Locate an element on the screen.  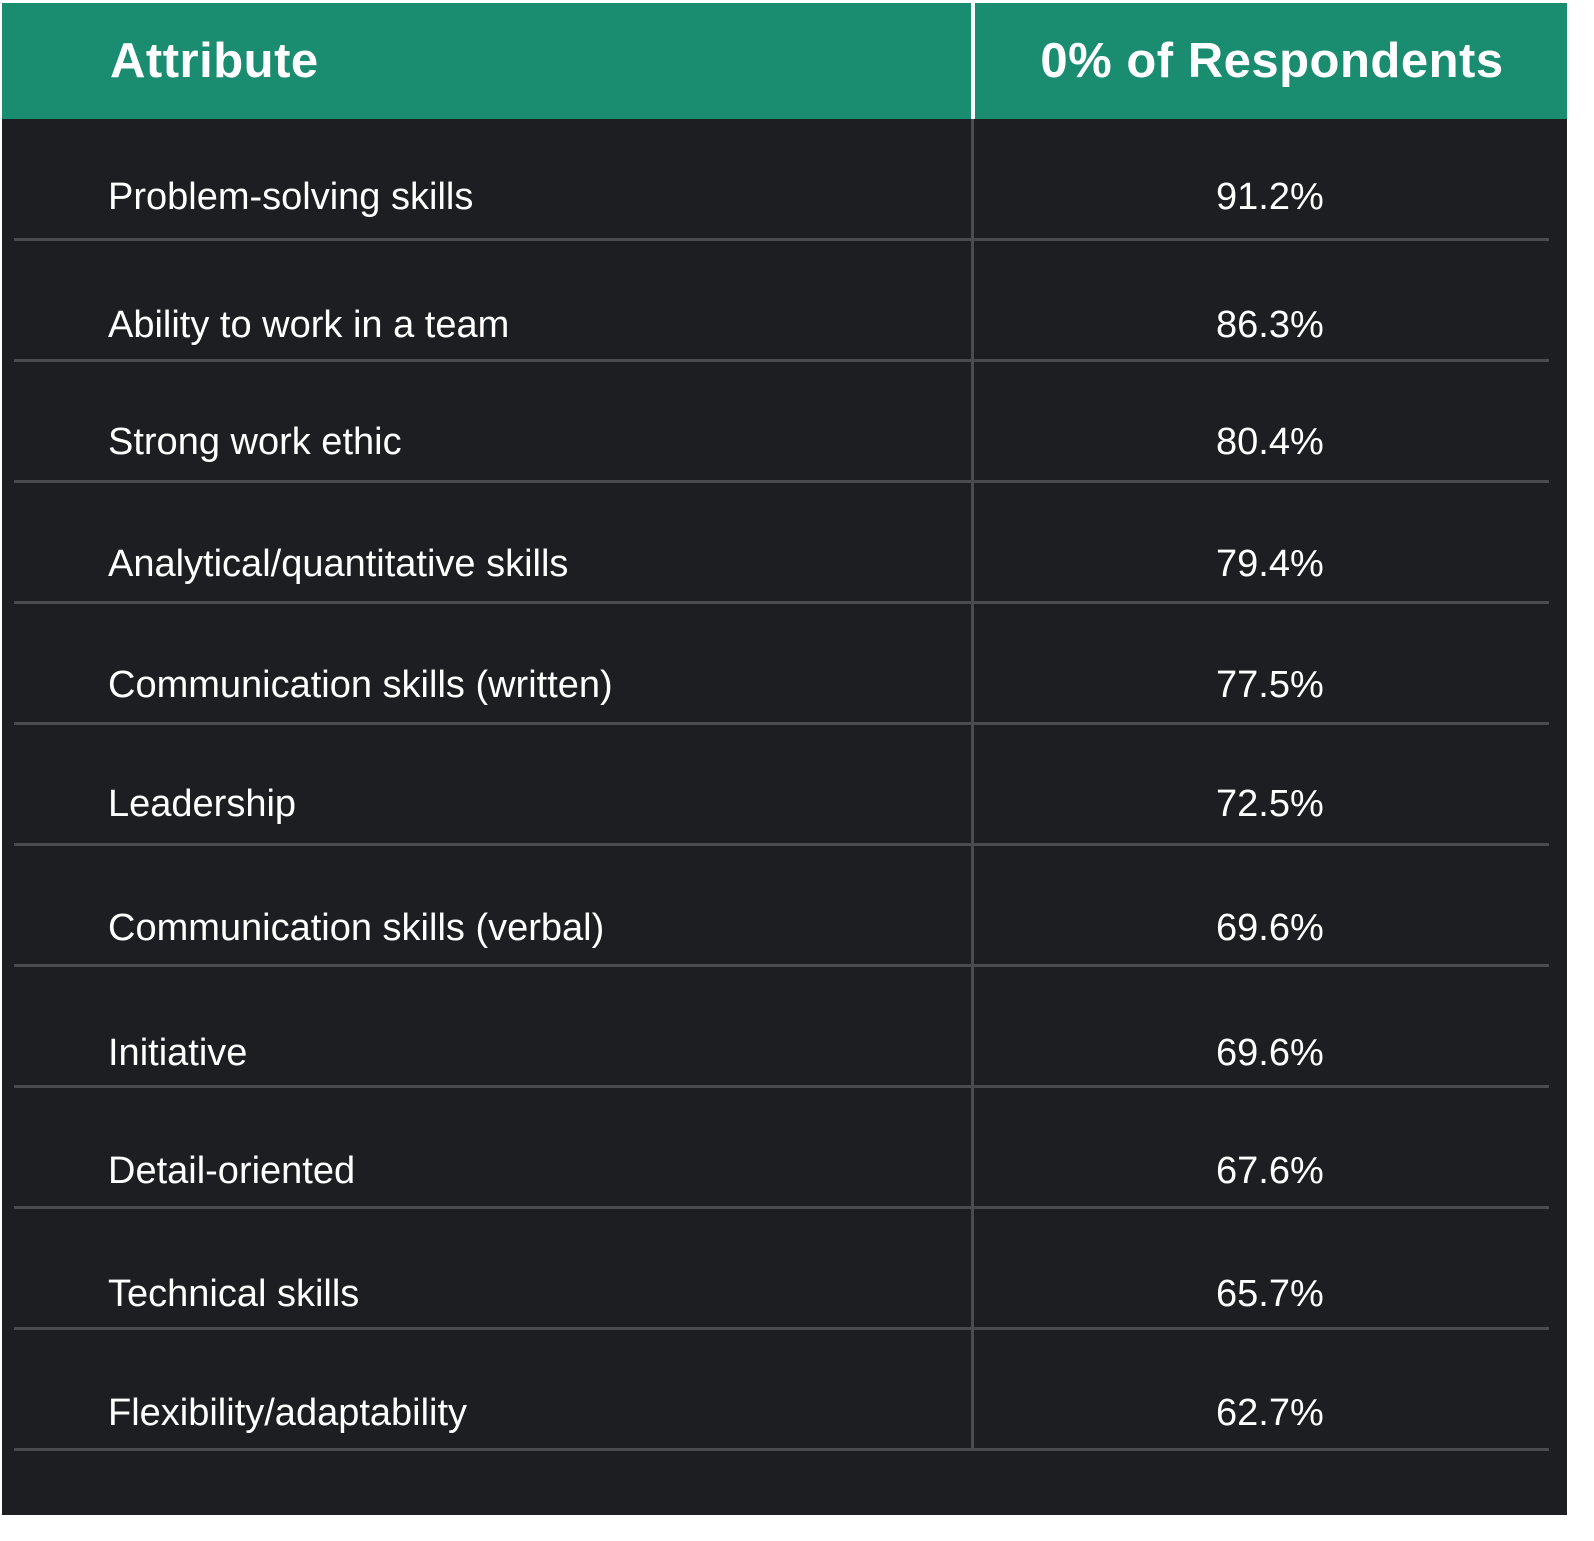
percent-cell: 86.3% is located at coordinates (1270, 325).